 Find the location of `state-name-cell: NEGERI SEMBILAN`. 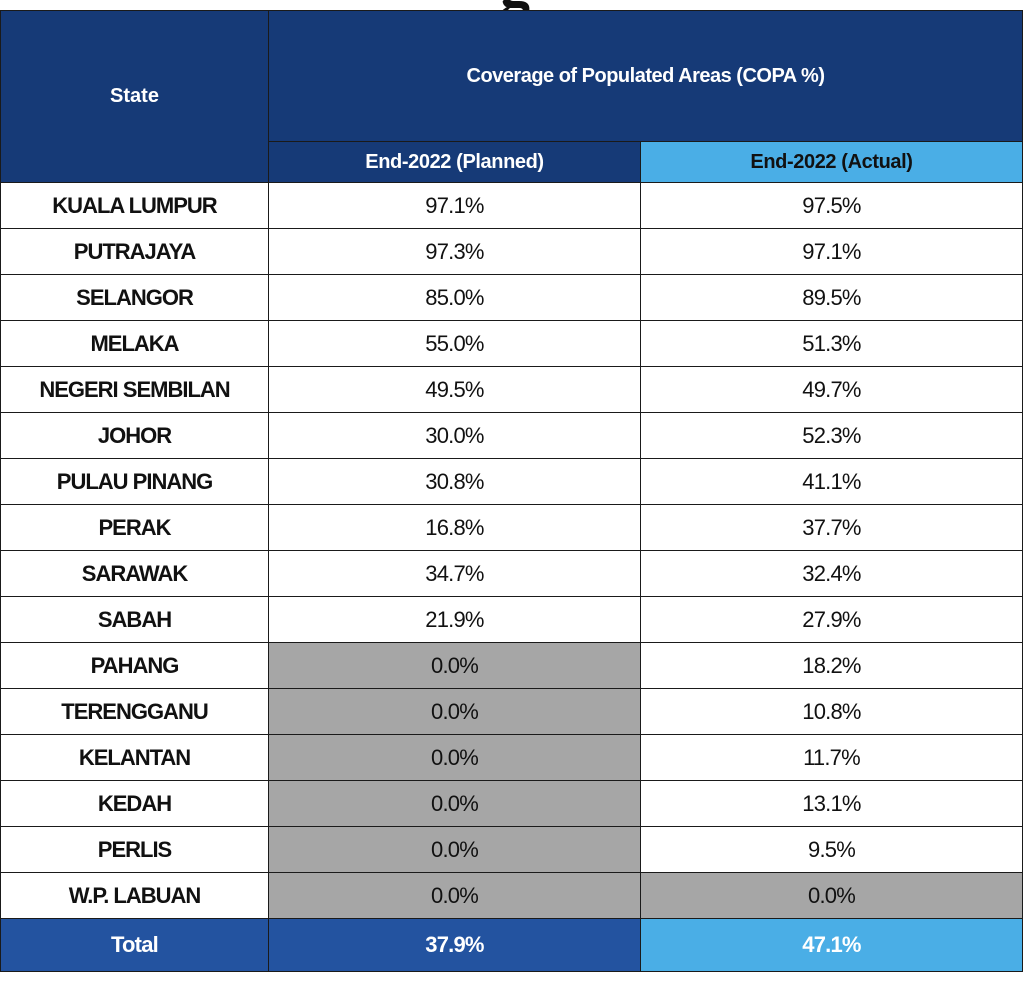

state-name-cell: NEGERI SEMBILAN is located at coordinates (134, 389).